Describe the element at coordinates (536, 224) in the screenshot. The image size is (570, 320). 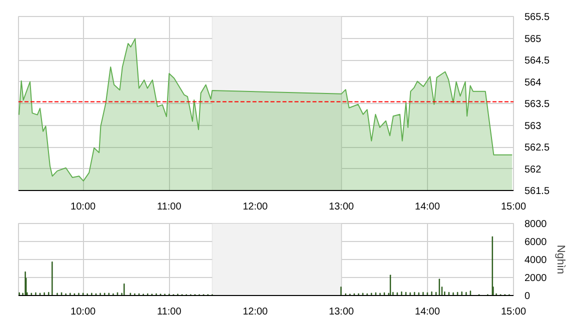
I see `y-tick-label: 8000` at that location.